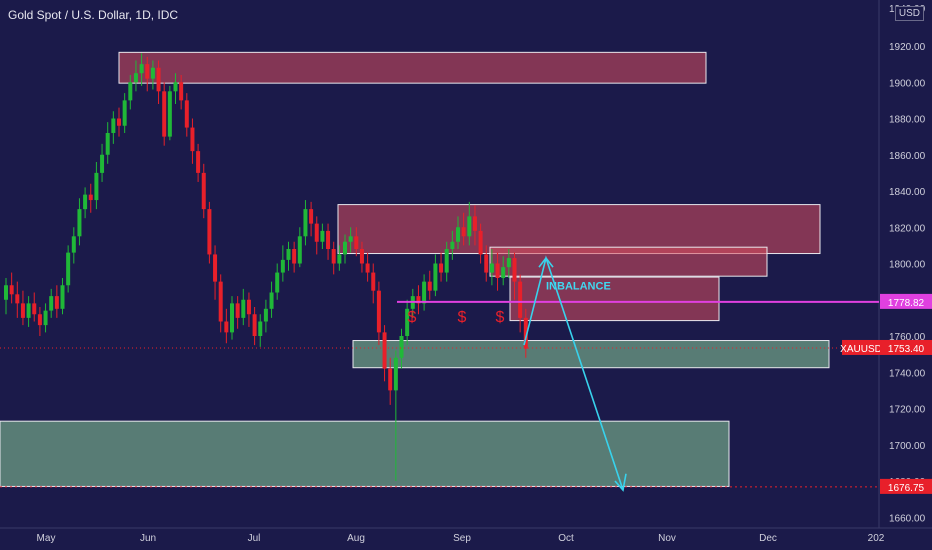  Describe the element at coordinates (620, 482) in the screenshot. I see `arrow-head-down` at that location.